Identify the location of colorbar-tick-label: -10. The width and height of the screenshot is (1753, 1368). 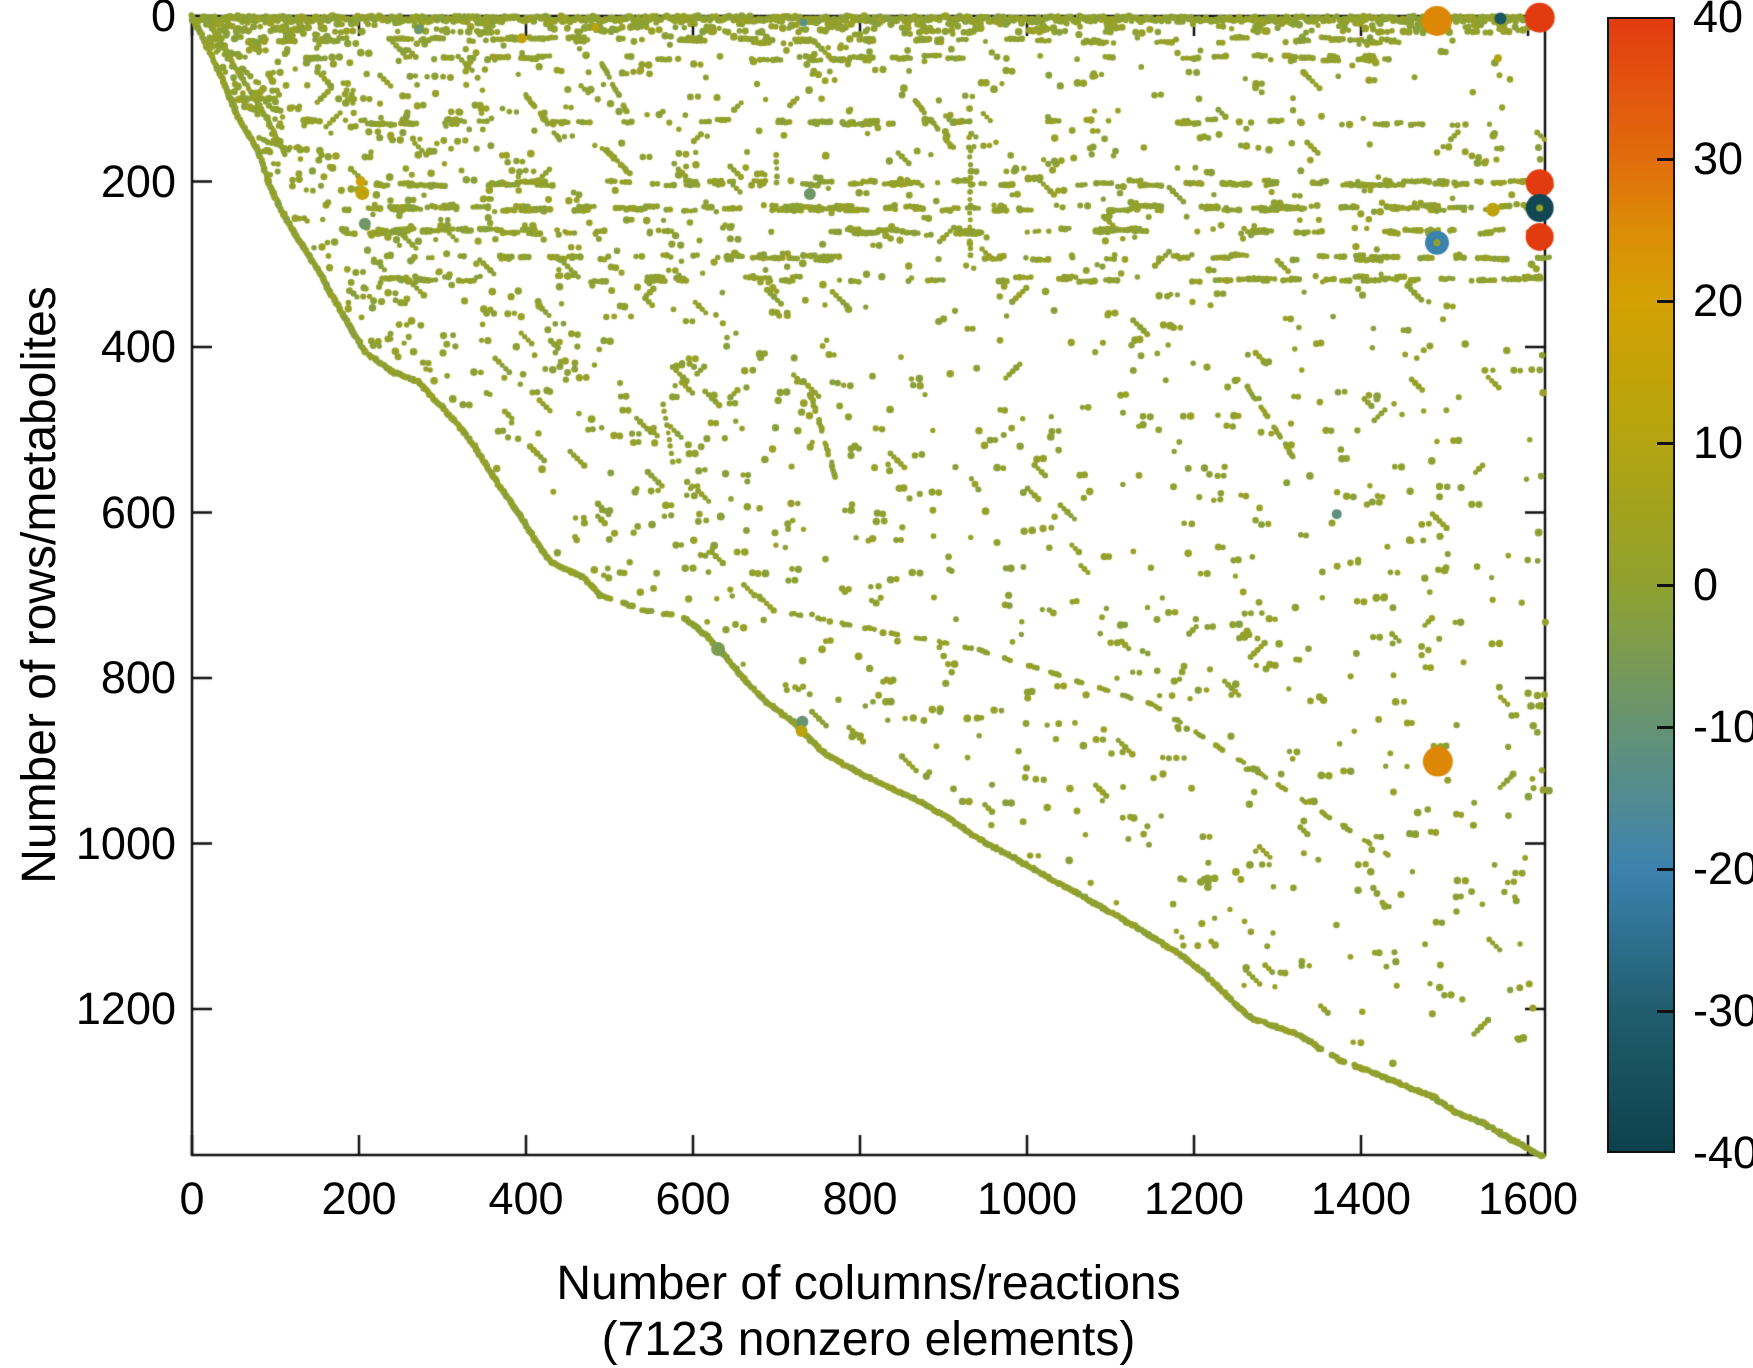
(1723, 726).